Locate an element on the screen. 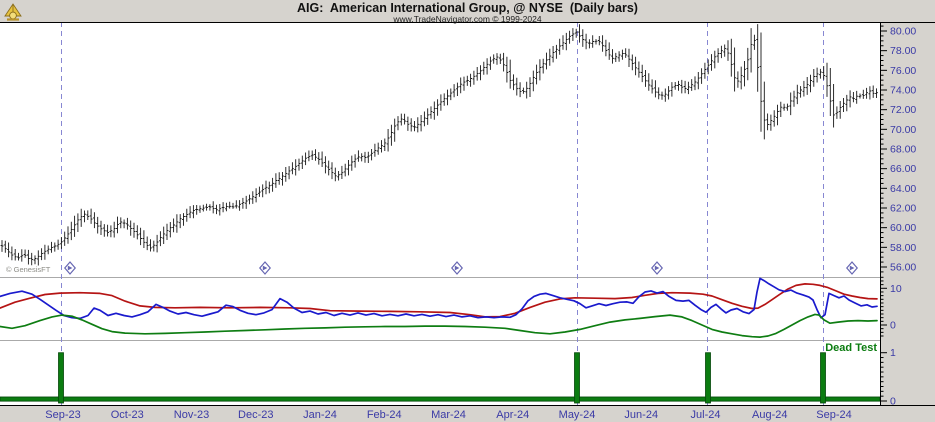 This screenshot has width=935, height=422. y-tick-label: 1 is located at coordinates (893, 353).